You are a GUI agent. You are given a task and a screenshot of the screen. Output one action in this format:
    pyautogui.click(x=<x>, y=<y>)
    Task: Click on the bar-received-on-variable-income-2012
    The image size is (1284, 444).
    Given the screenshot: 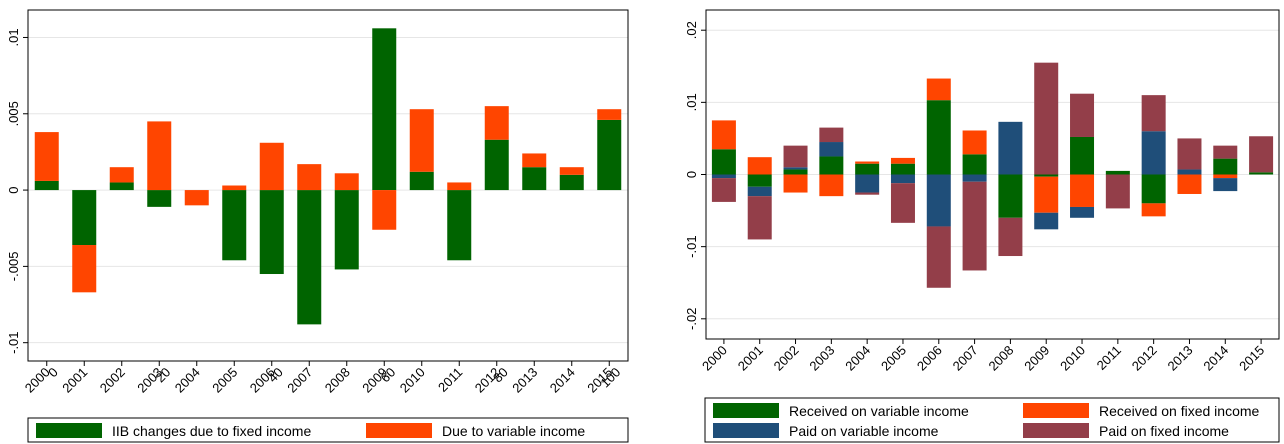 What is the action you would take?
    pyautogui.click(x=1153, y=189)
    